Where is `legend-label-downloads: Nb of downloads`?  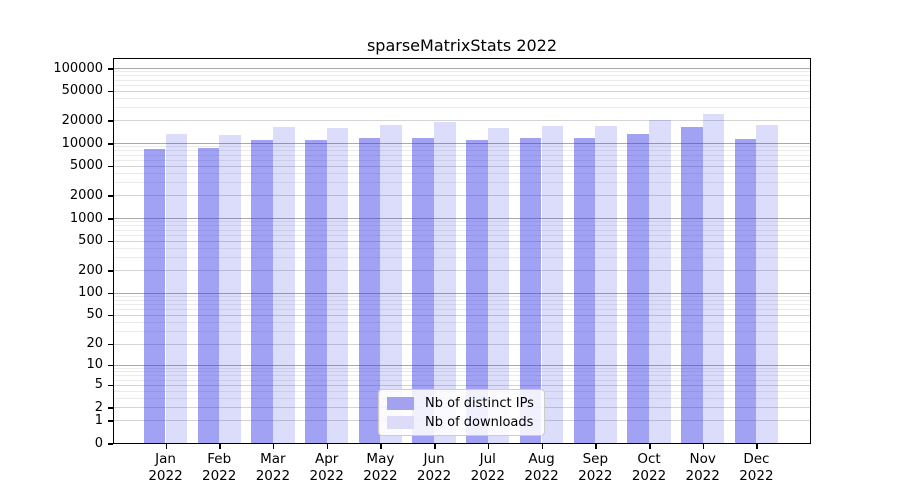
legend-label-downloads: Nb of downloads is located at coordinates (479, 422).